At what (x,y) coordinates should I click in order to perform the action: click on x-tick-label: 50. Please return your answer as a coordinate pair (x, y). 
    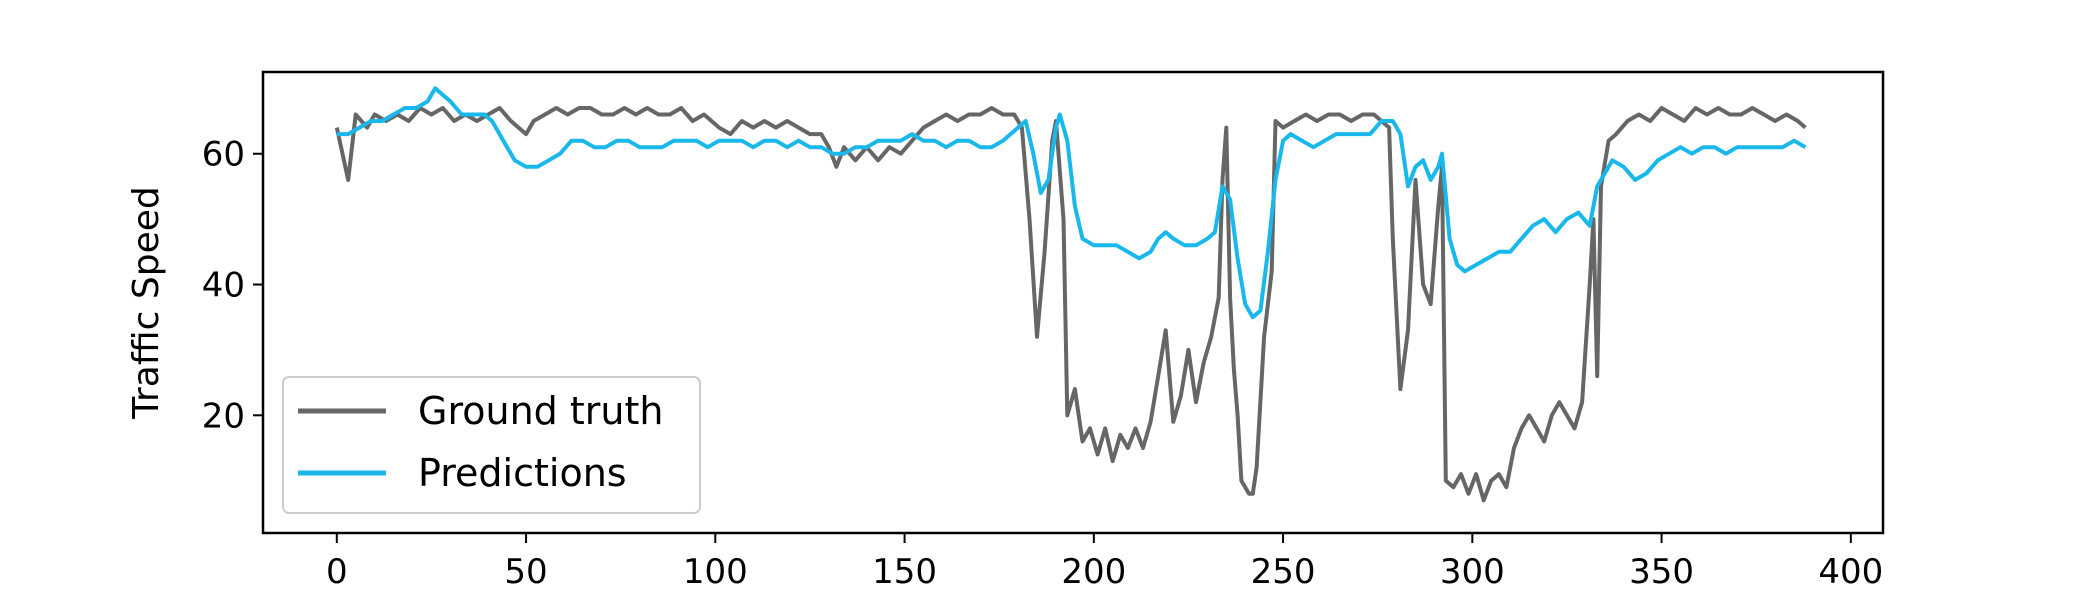
    Looking at the image, I should click on (525, 572).